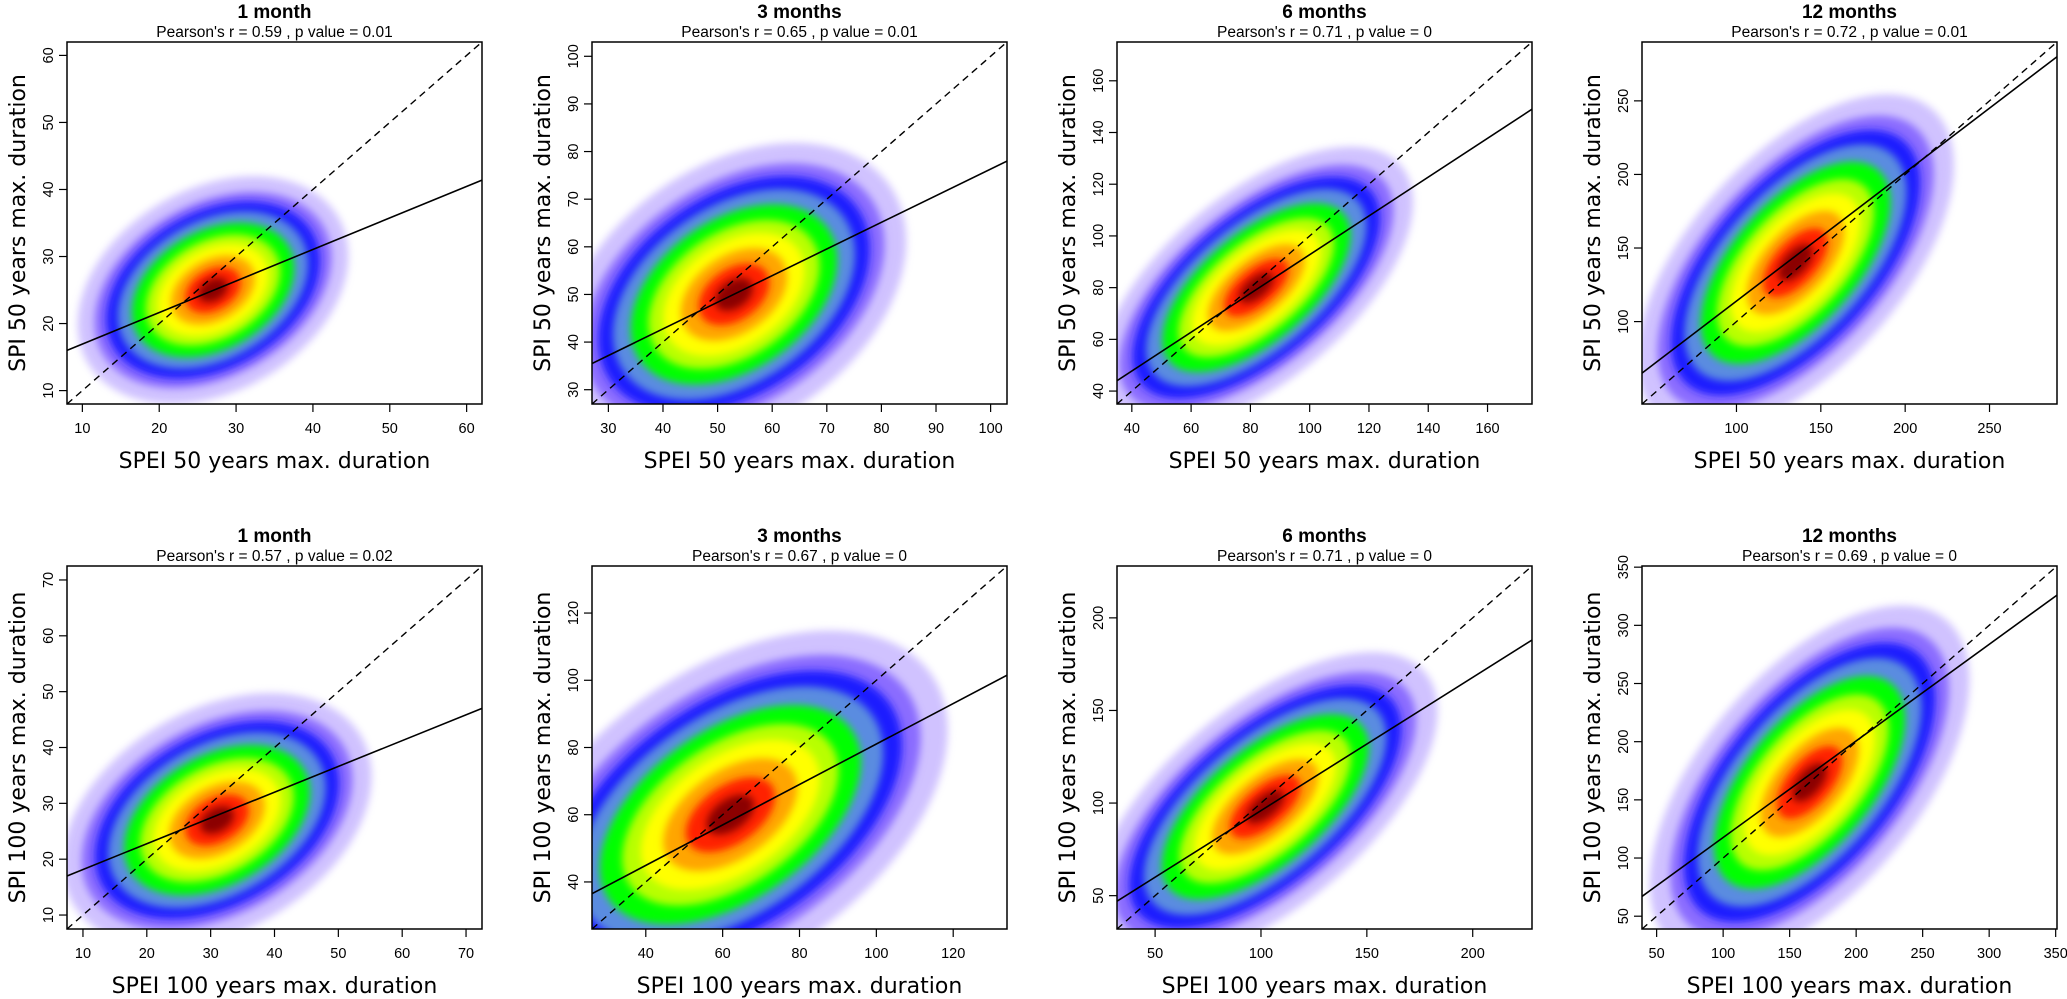  What do you see at coordinates (1624, 248) in the screenshot?
I see `y-tick-label: 150` at bounding box center [1624, 248].